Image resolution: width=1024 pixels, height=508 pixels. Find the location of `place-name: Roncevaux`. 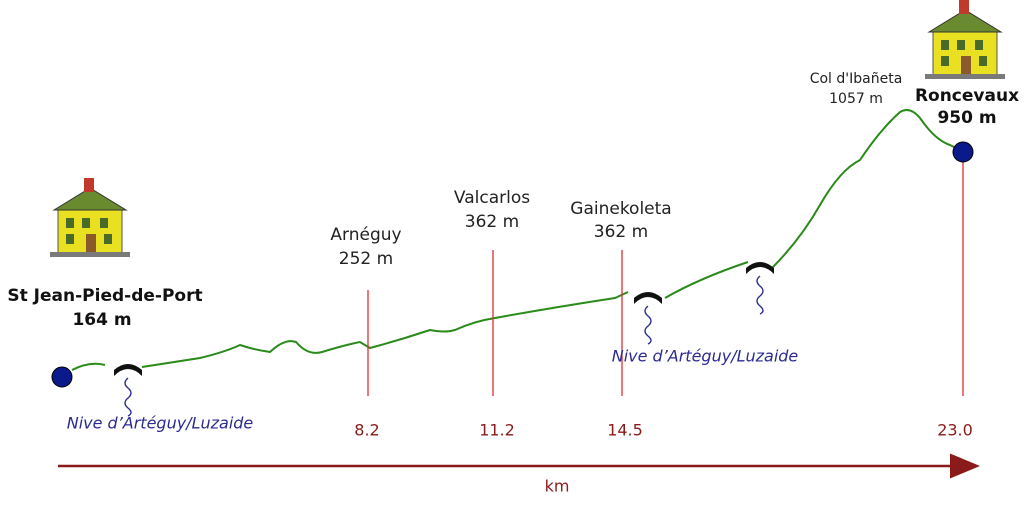

place-name: Roncevaux is located at coordinates (967, 96).